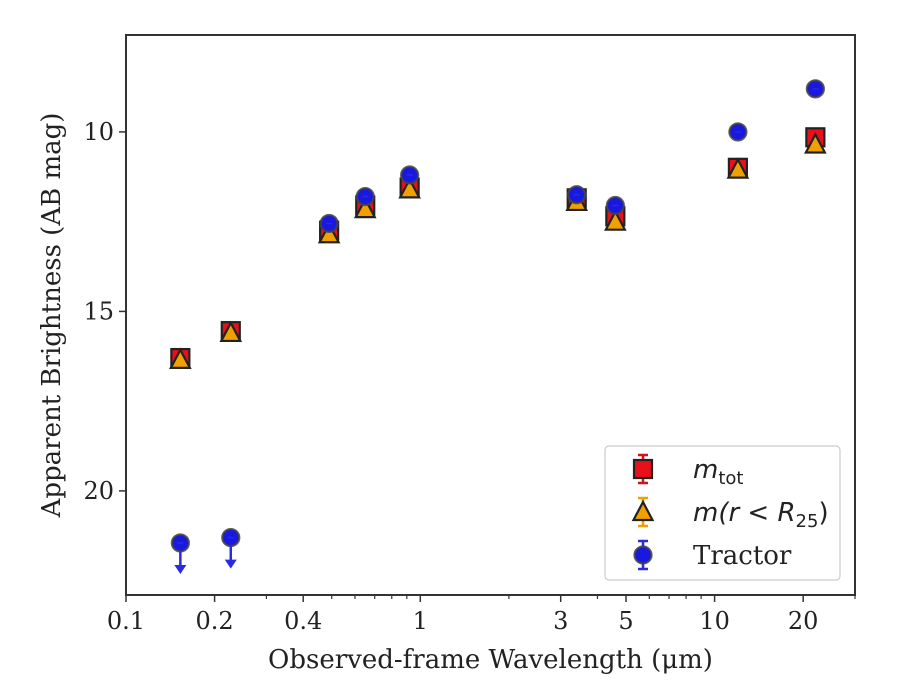  I want to click on x-tick-label: 1, so click(420, 621).